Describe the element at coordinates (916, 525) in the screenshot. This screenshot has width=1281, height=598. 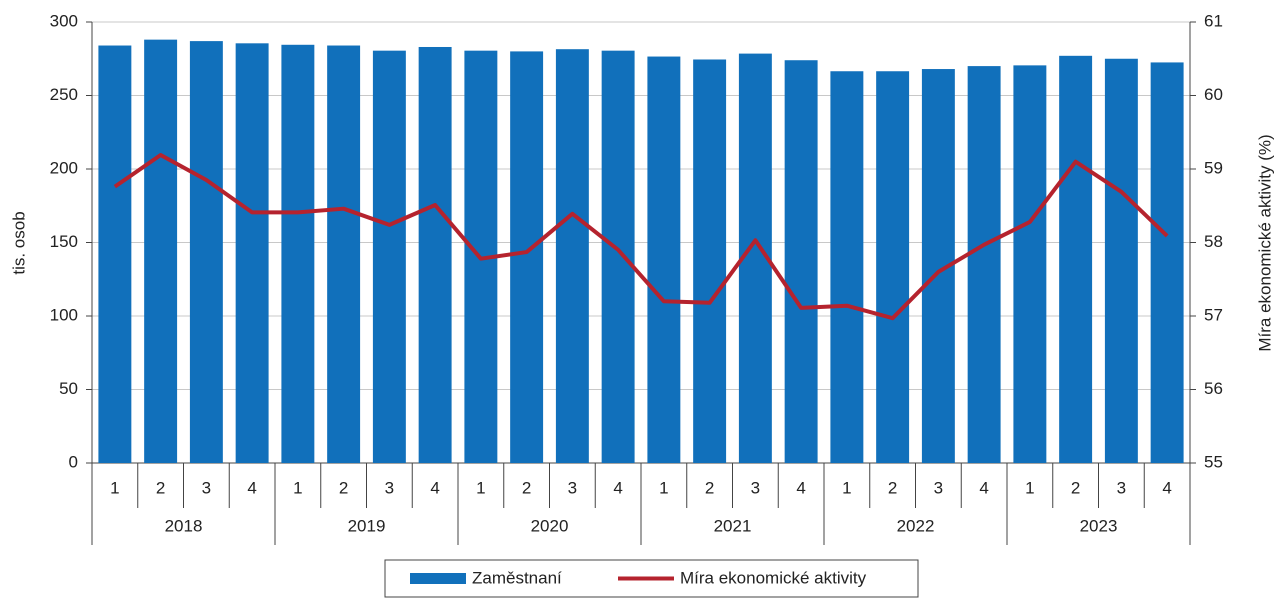
I see `group-label: 2022` at that location.